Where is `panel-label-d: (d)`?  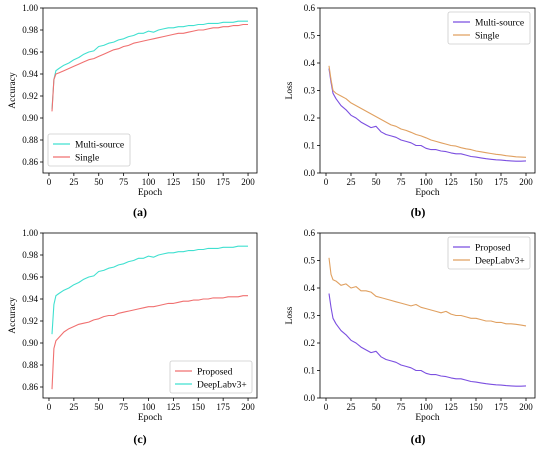
panel-label-d: (d) is located at coordinates (418, 439).